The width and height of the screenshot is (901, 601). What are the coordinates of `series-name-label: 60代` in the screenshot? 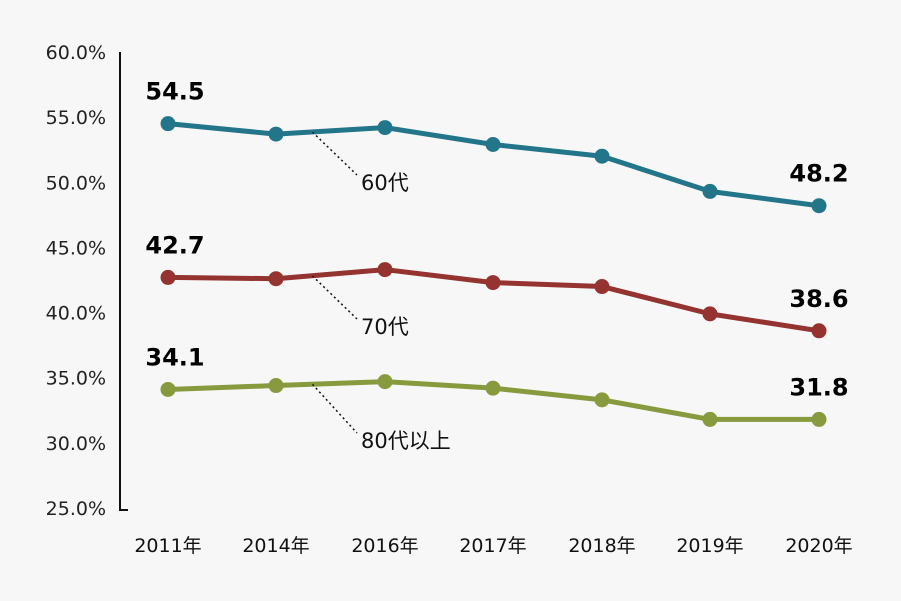 It's located at (385, 183).